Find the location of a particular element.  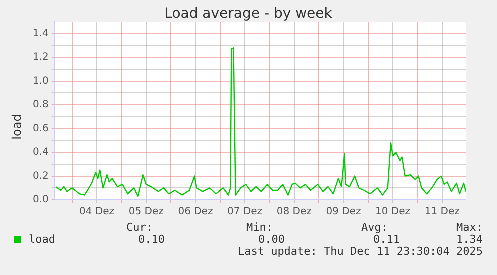

y-tick-label: 0.2 is located at coordinates (40, 176).